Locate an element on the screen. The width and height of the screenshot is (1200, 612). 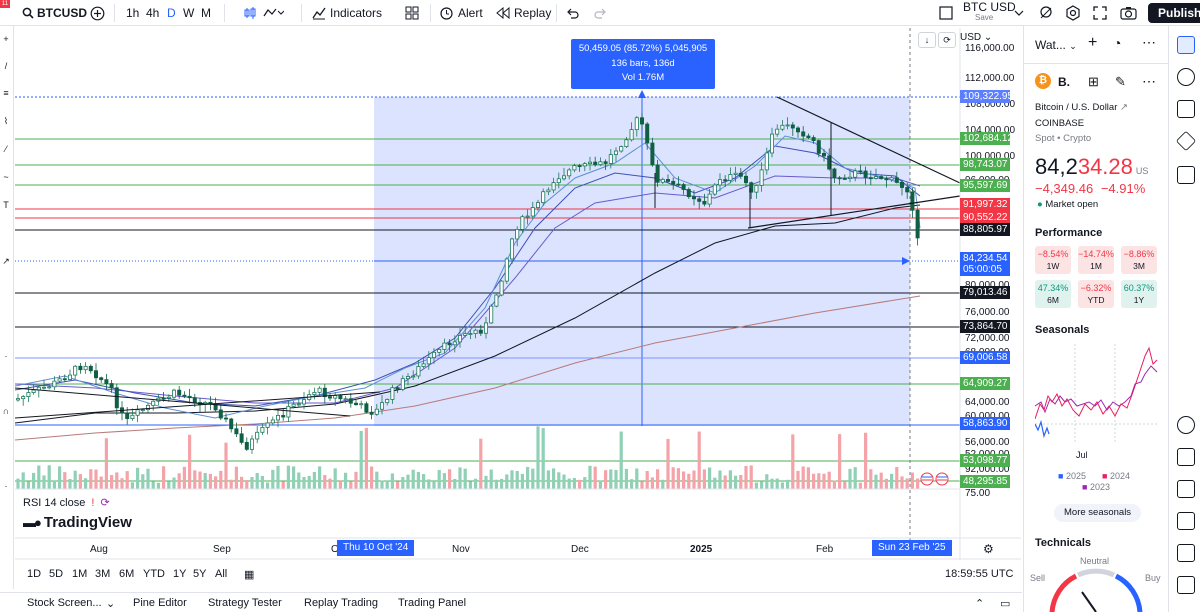
layout-checkbox is located at coordinates (946, 13).